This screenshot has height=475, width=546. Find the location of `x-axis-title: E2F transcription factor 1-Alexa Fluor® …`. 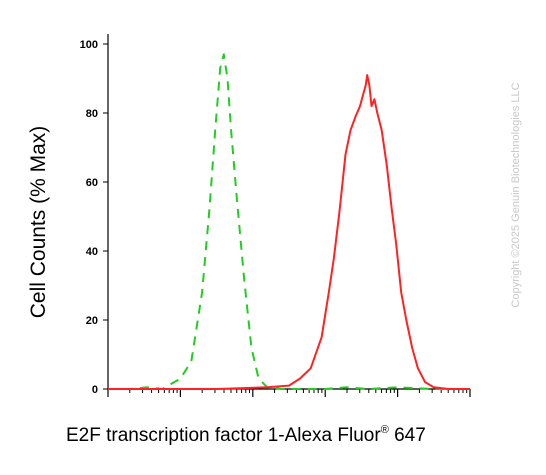

x-axis-title: E2F transcription factor 1-Alexa Fluor® … is located at coordinates (246, 435).